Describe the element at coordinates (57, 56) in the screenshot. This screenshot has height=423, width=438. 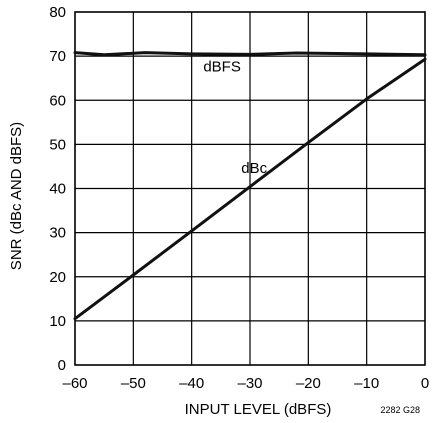
I see `y-tick-label: 70` at that location.